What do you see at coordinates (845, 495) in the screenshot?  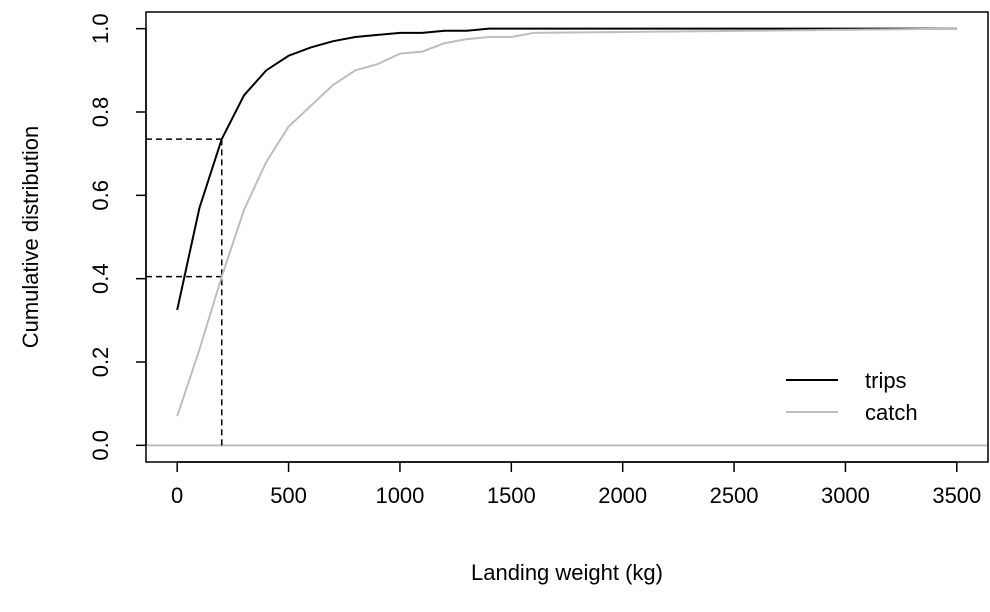 I see `x-tick-label: 3000` at bounding box center [845, 495].